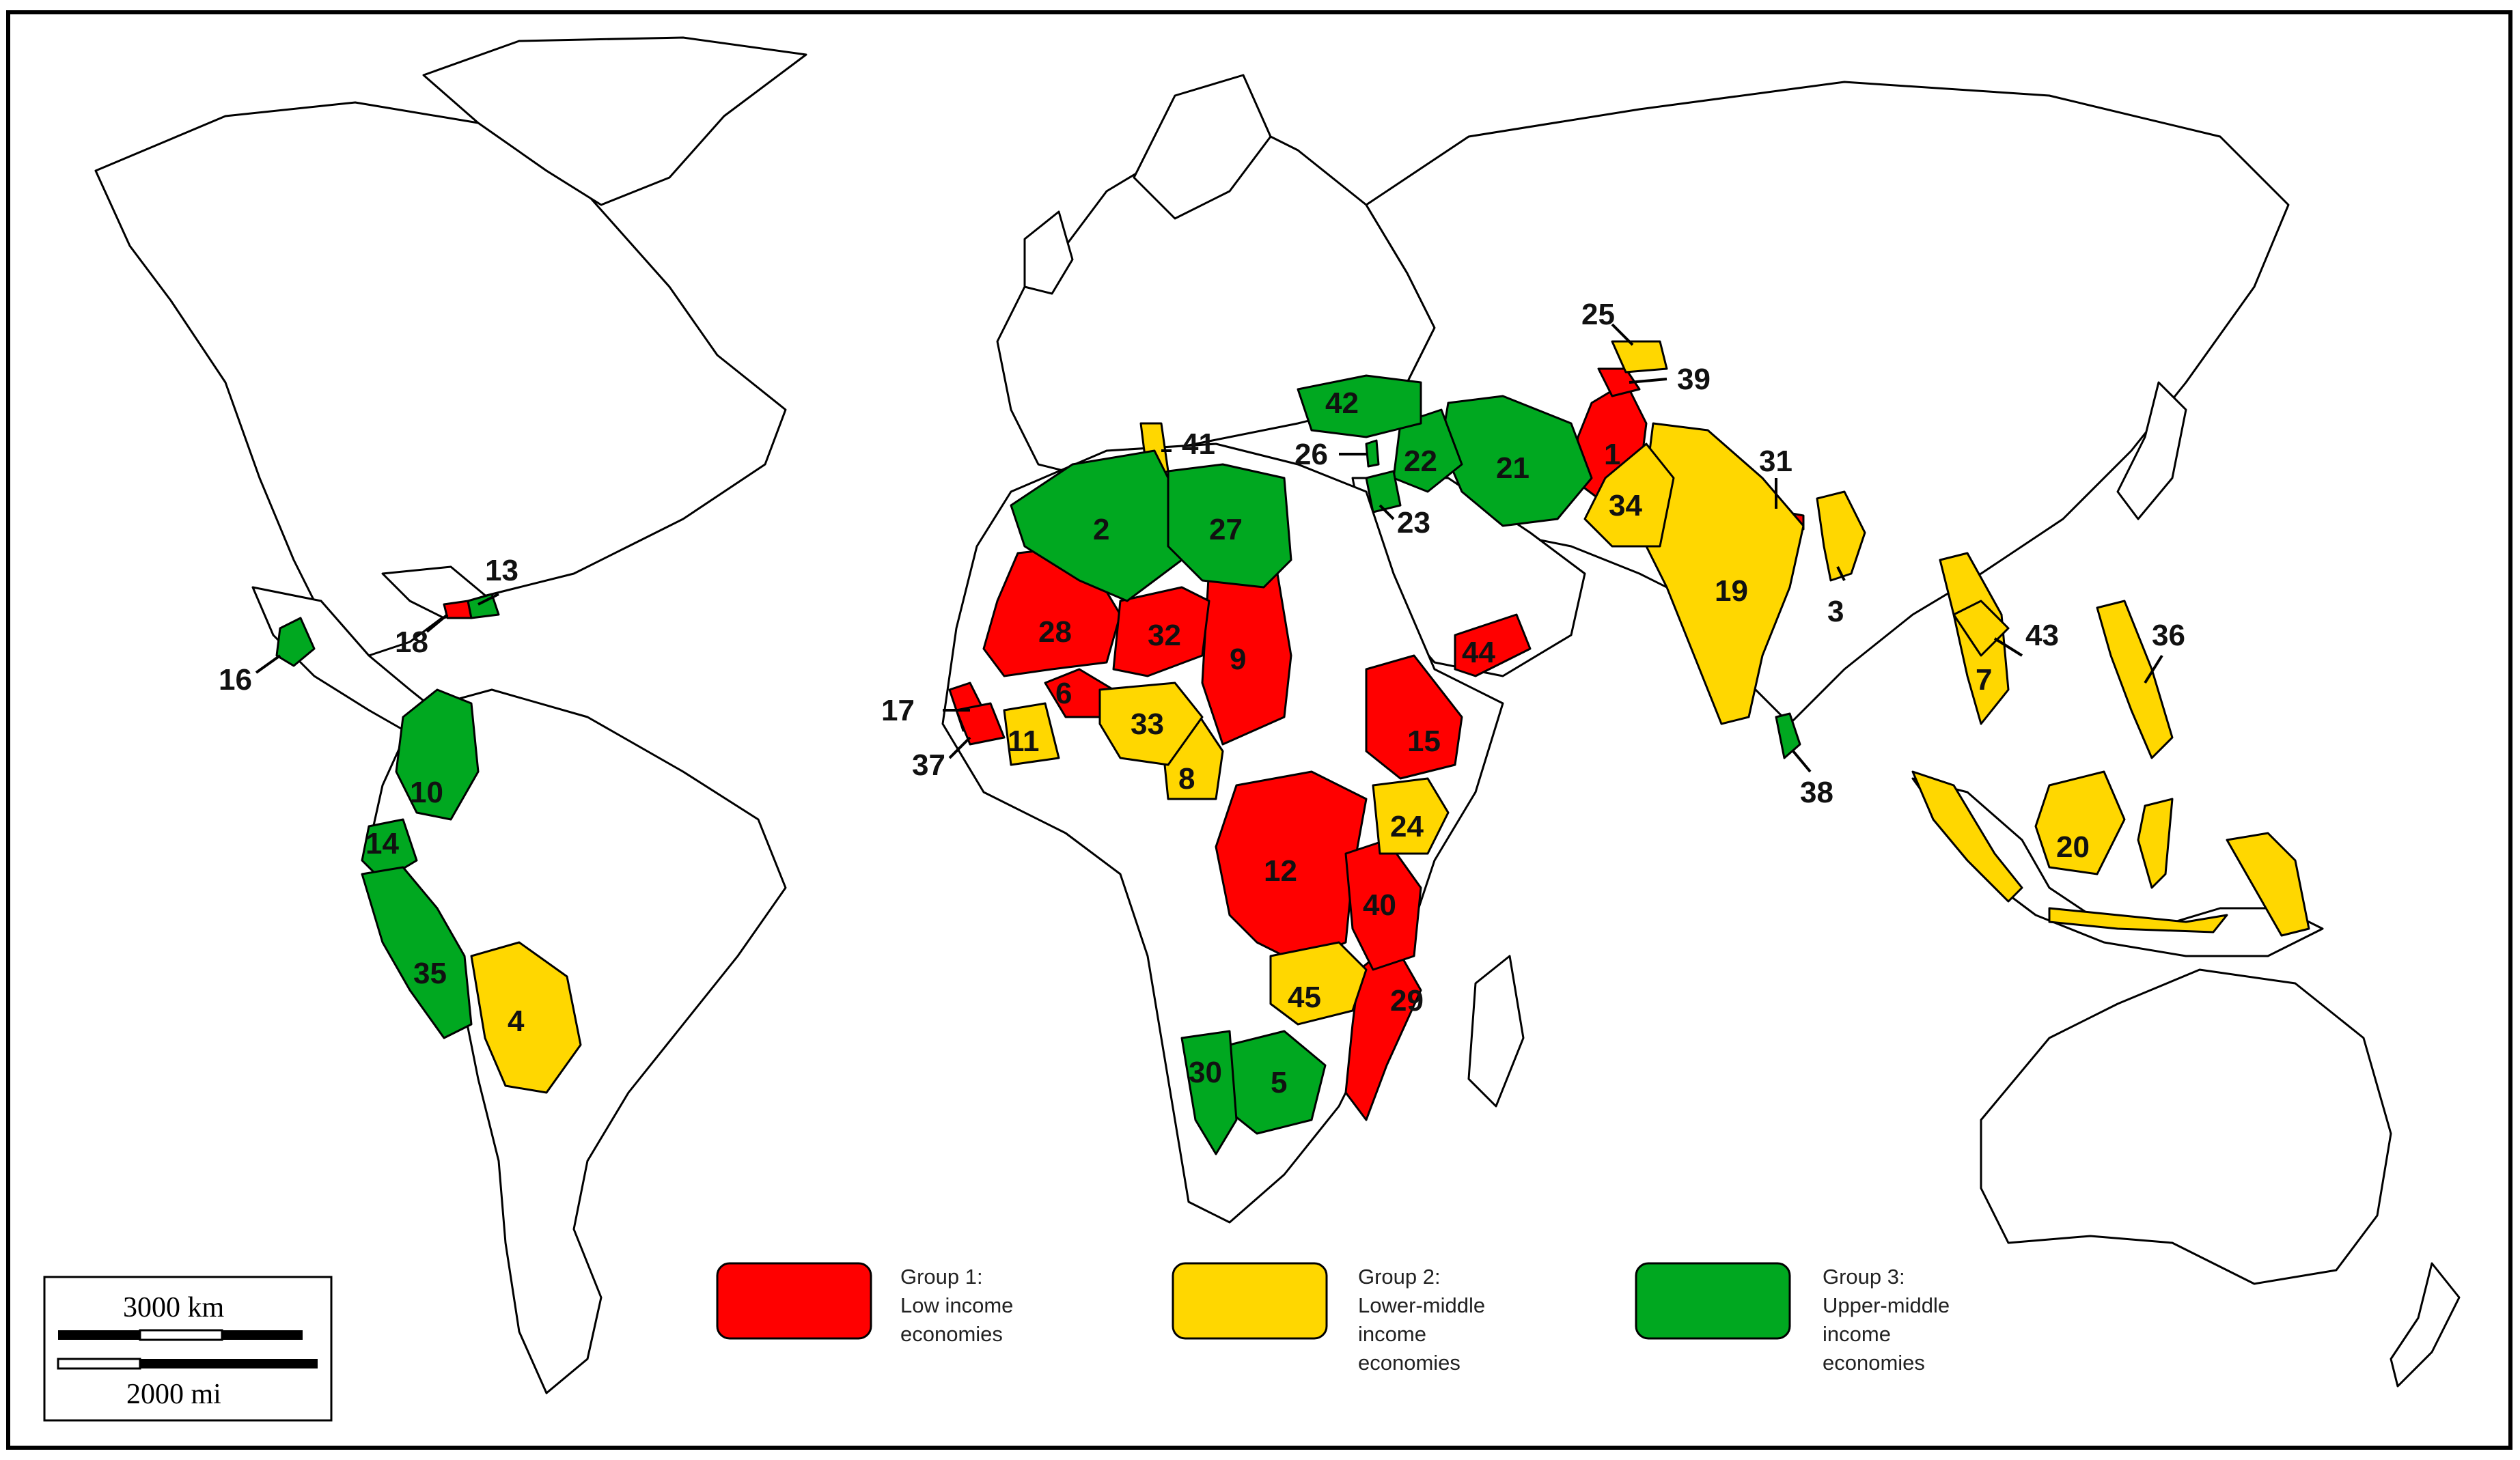  What do you see at coordinates (1792, 1318) in the screenshot?
I see `legend-group-3: Group 3: Upper-middle income economies` at bounding box center [1792, 1318].